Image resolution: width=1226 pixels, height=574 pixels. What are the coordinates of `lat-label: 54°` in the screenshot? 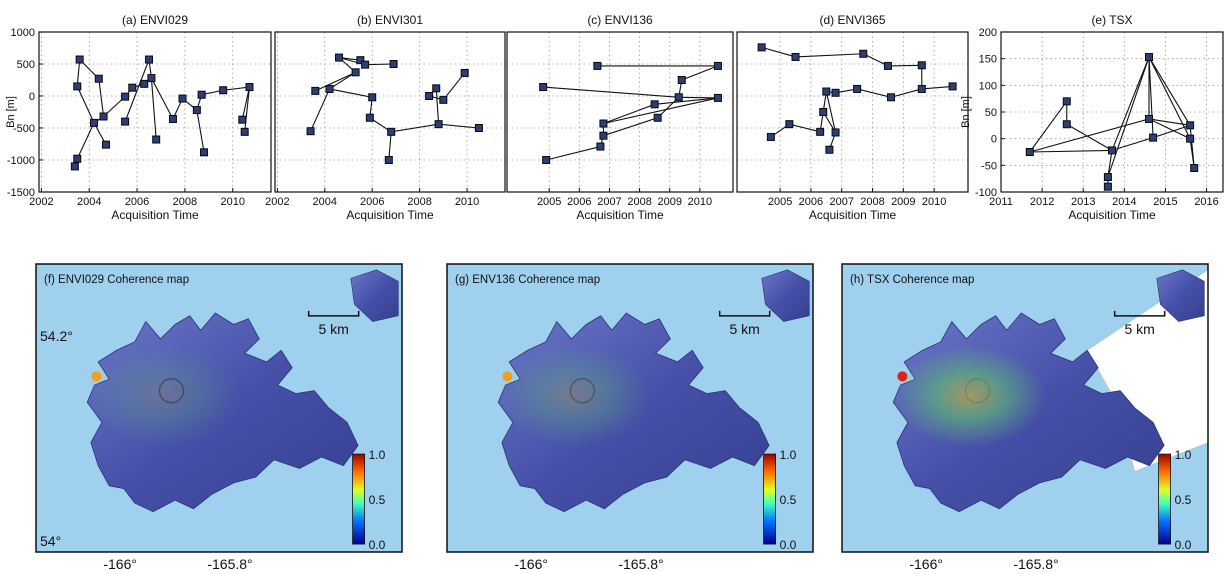 It's located at (50, 541).